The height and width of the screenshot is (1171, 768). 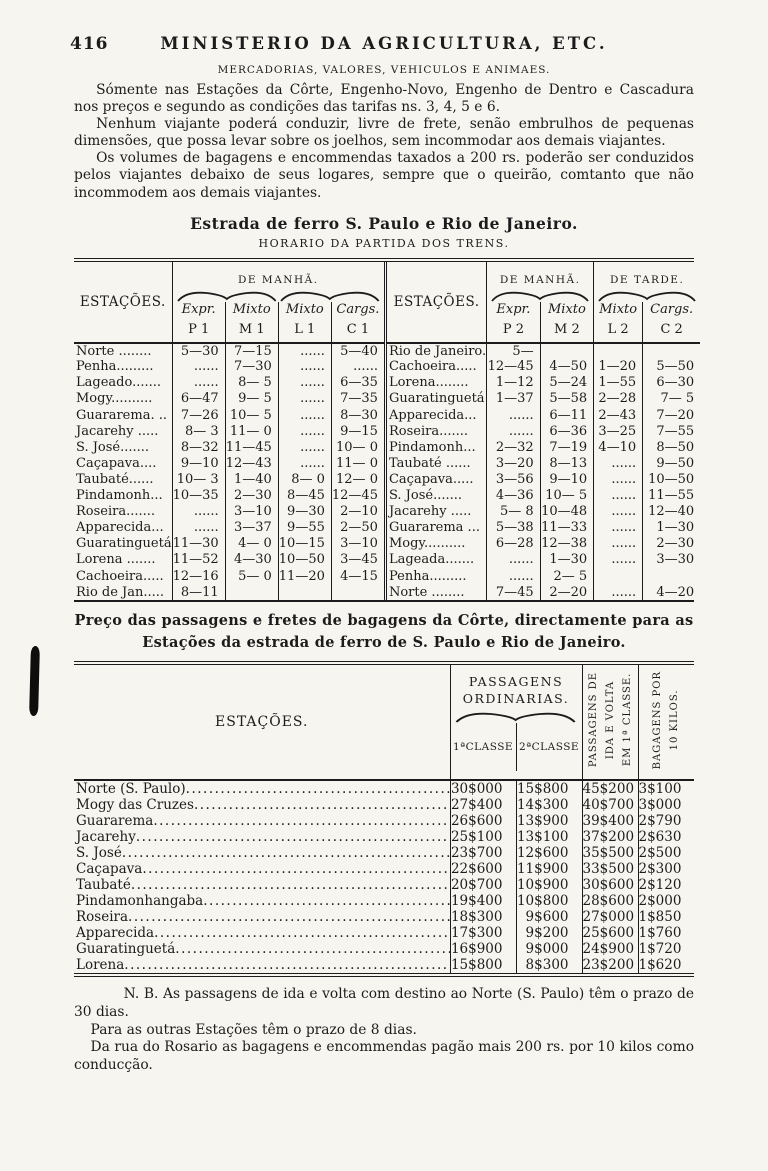 I want to click on time-cell: 10— 5, so click(x=251, y=415).